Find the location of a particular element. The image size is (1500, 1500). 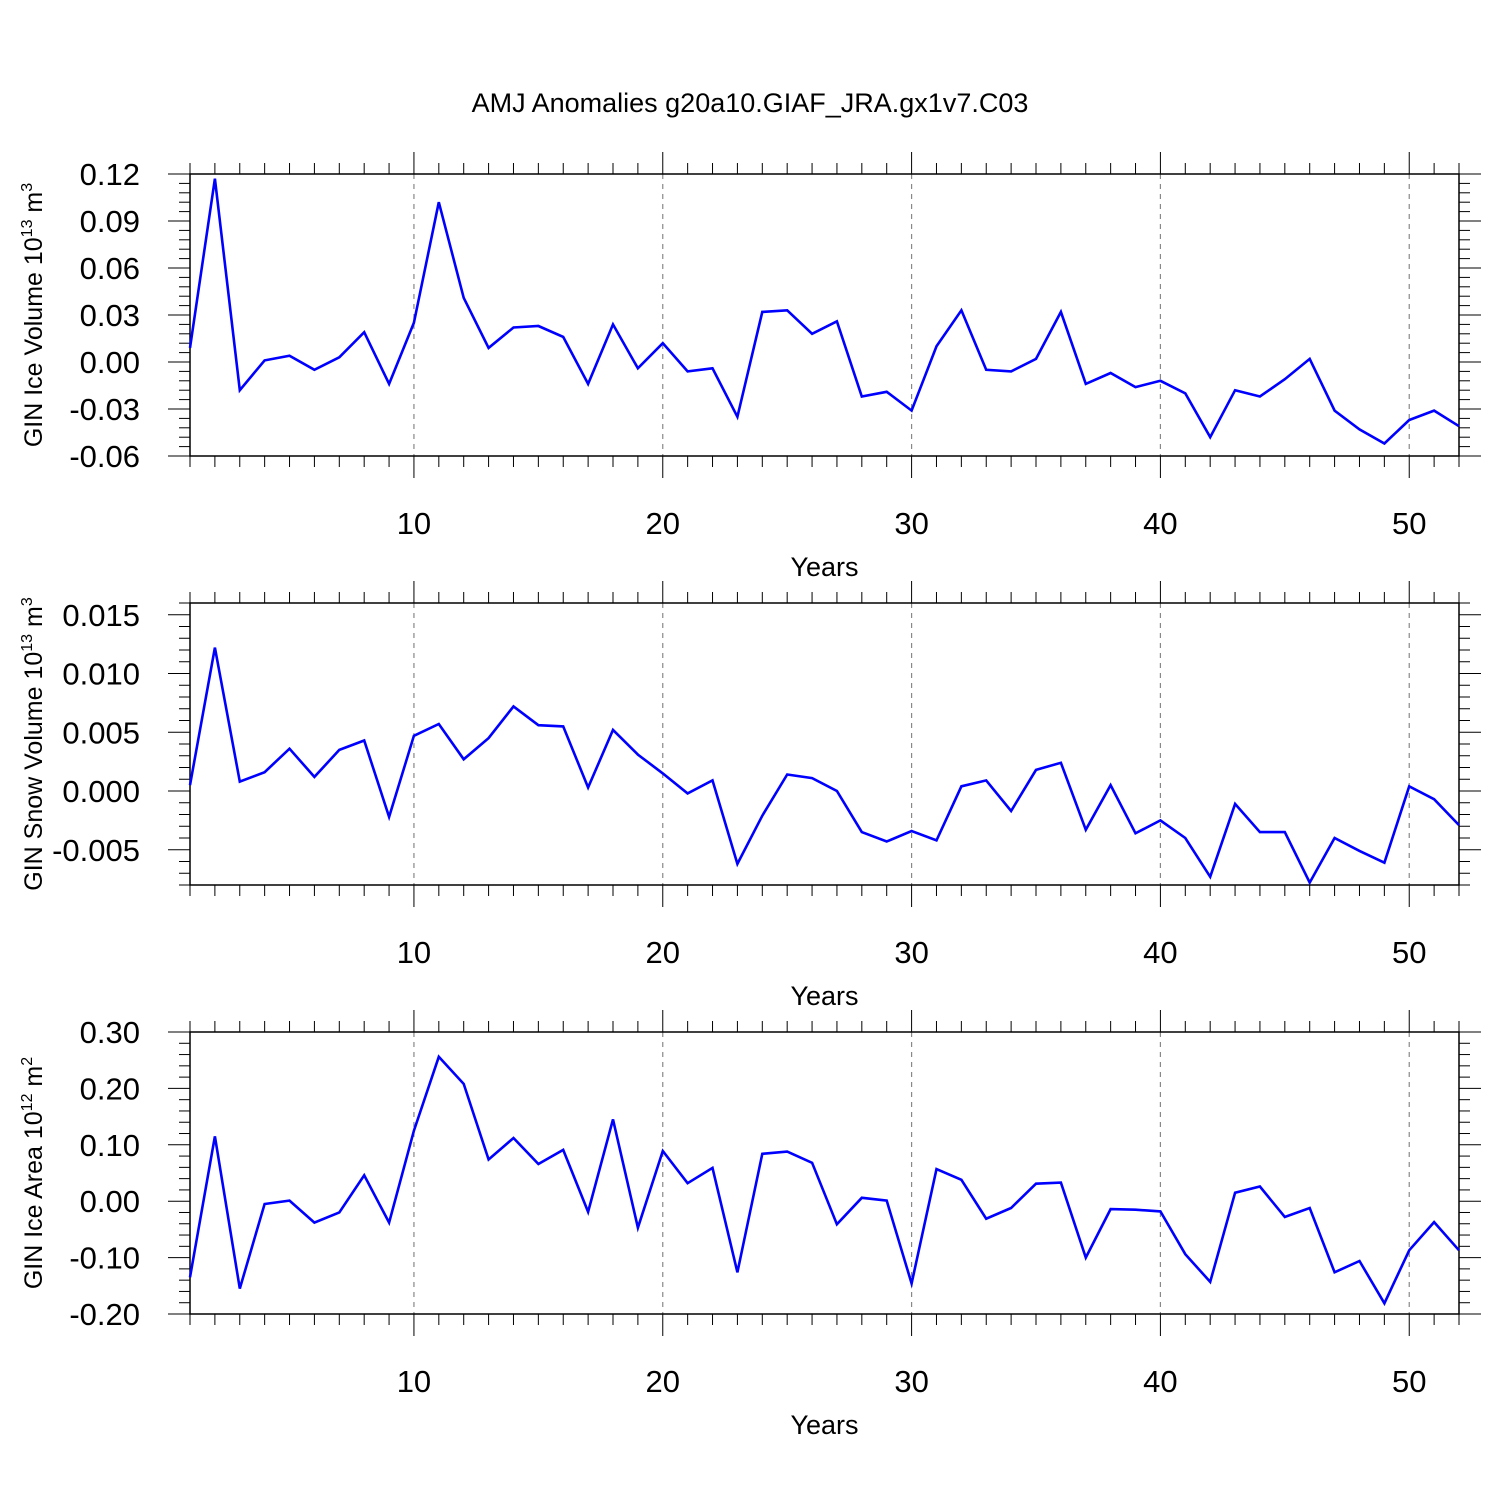

y-axis-label: GIN Ice Area 1012 m2 is located at coordinates (33, 1173).